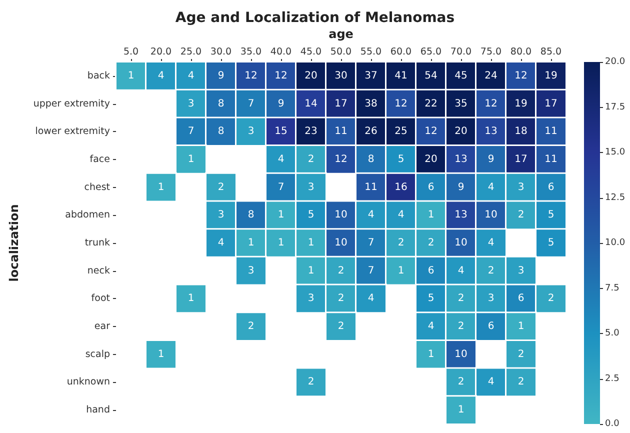 The height and width of the screenshot is (433, 630). What do you see at coordinates (615, 107) in the screenshot?
I see `color-bar-label: 17.5` at bounding box center [615, 107].